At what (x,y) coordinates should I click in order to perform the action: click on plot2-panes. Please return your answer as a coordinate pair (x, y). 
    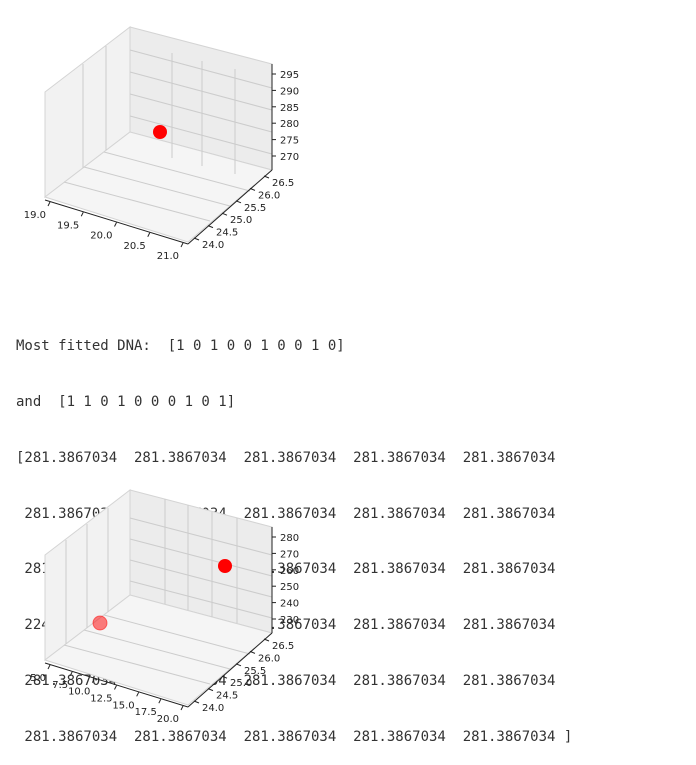
    Looking at the image, I should click on (158, 597).